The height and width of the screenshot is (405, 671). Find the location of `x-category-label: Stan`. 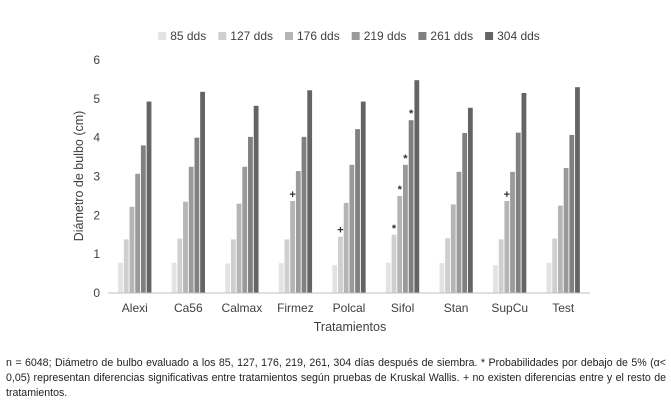

x-category-label: Stan is located at coordinates (456, 308).